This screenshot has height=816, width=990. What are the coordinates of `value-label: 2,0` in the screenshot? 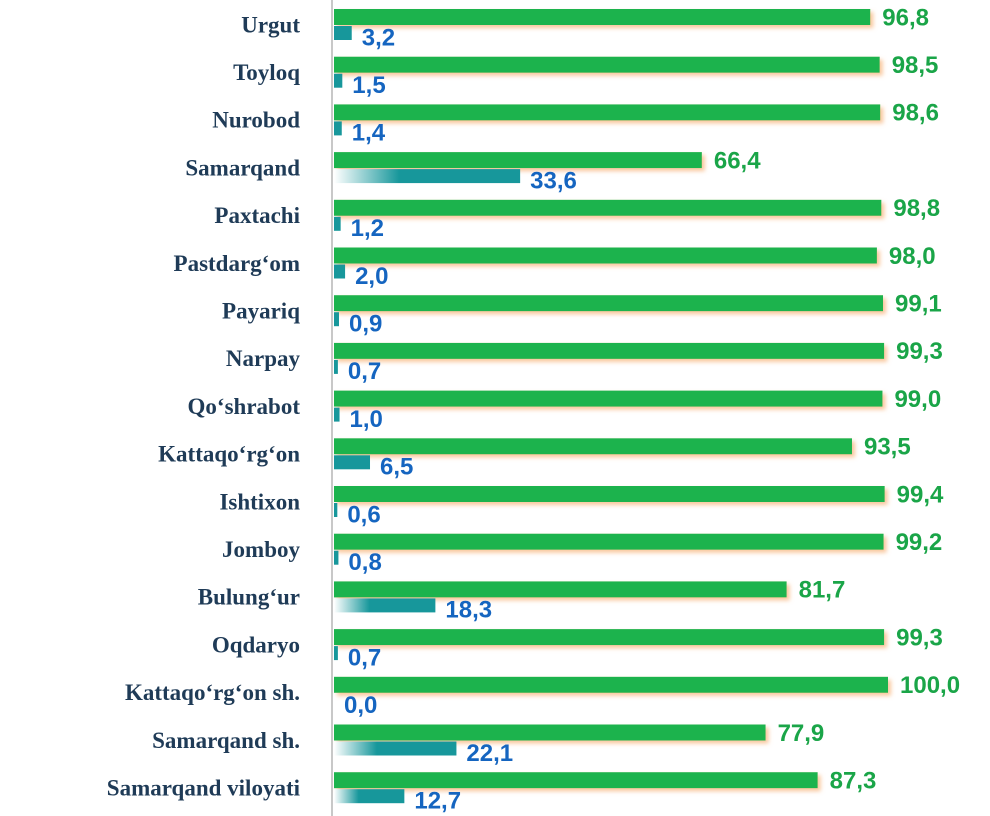 It's located at (371, 276).